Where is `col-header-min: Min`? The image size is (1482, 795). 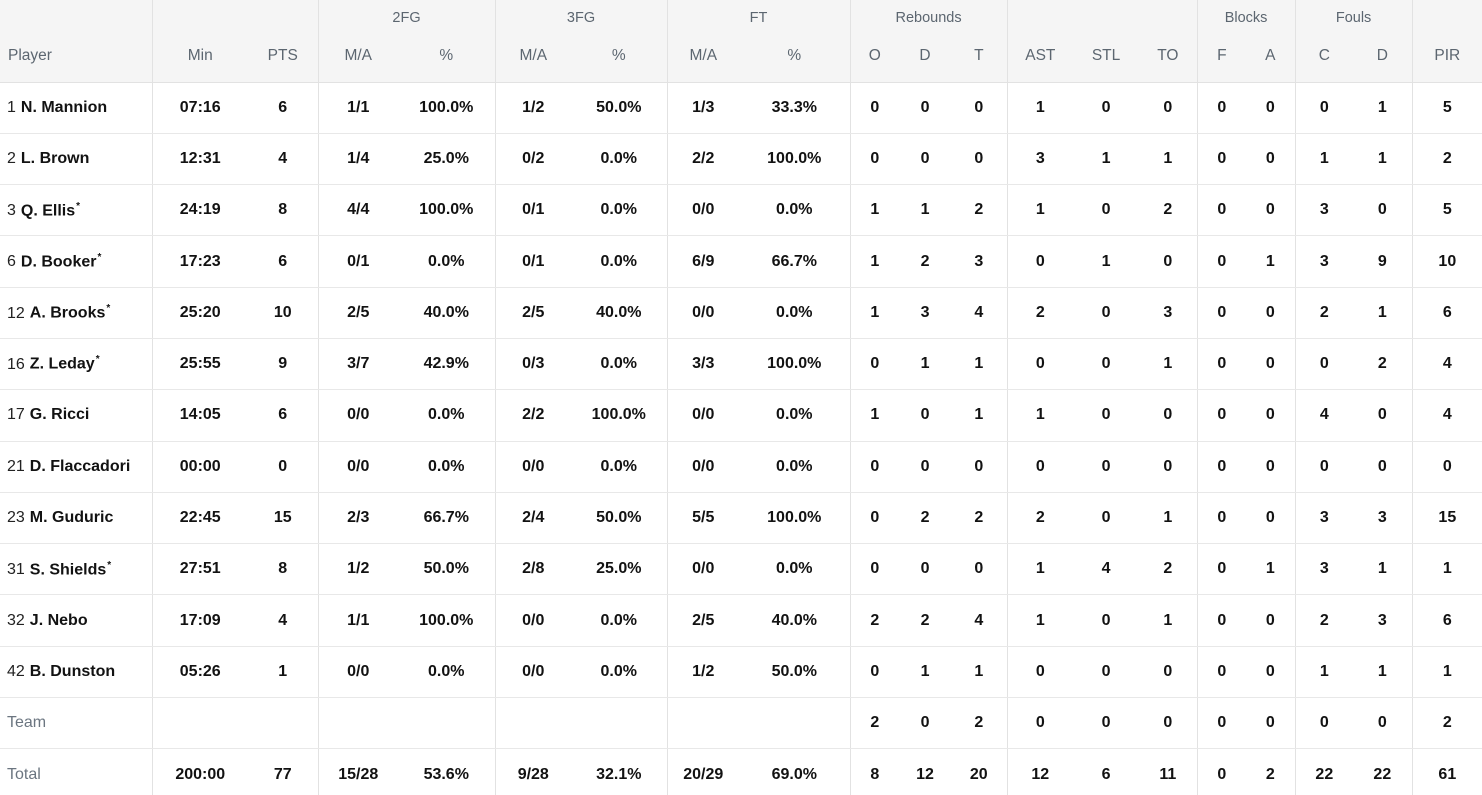
col-header-min: Min is located at coordinates (199, 56).